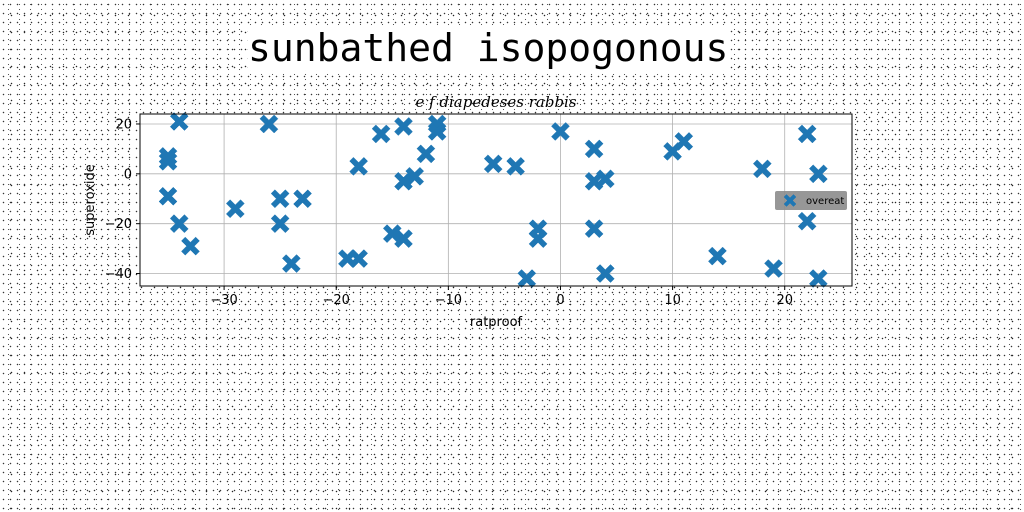 The width and height of the screenshot is (1024, 512). What do you see at coordinates (336, 300) in the screenshot?
I see `x-tick-label: −20` at bounding box center [336, 300].